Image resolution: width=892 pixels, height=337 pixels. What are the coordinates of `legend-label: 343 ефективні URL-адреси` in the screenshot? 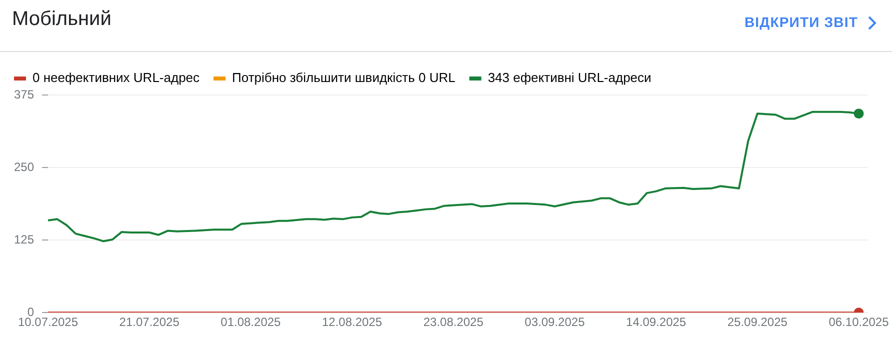 It's located at (570, 78).